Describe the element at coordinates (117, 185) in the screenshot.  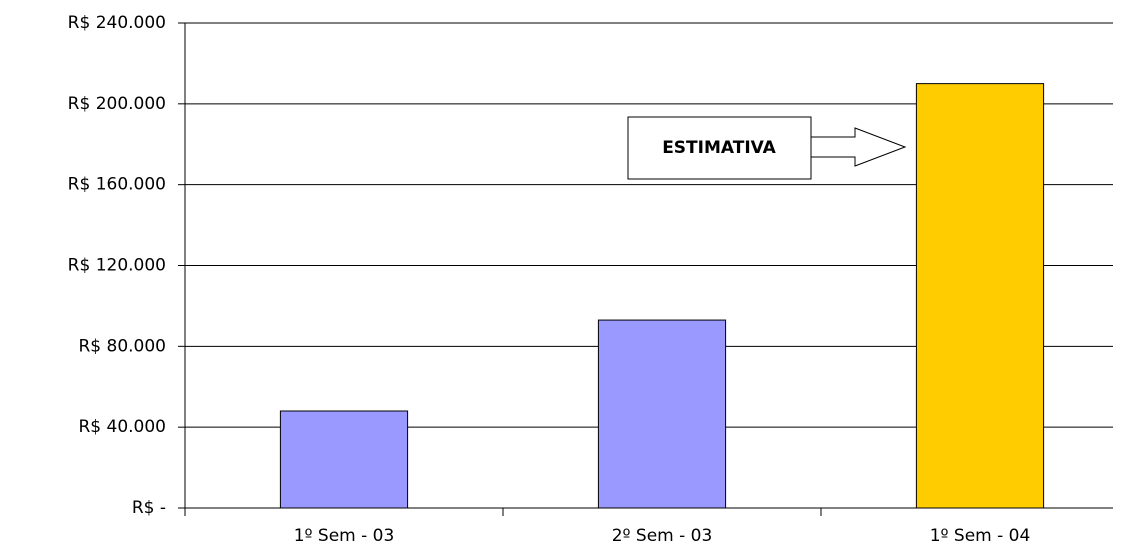
I see `y-tick-label: R$ 160.000` at that location.